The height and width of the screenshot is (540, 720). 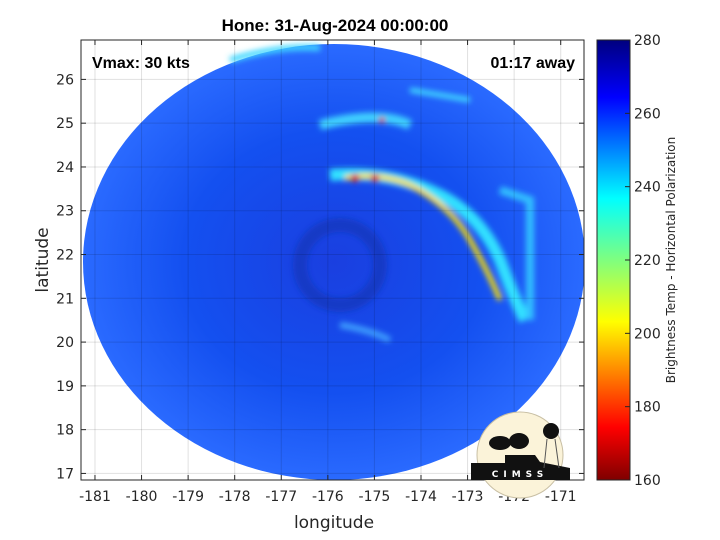 I want to click on colorbar-tick-label: 280, so click(x=647, y=41).